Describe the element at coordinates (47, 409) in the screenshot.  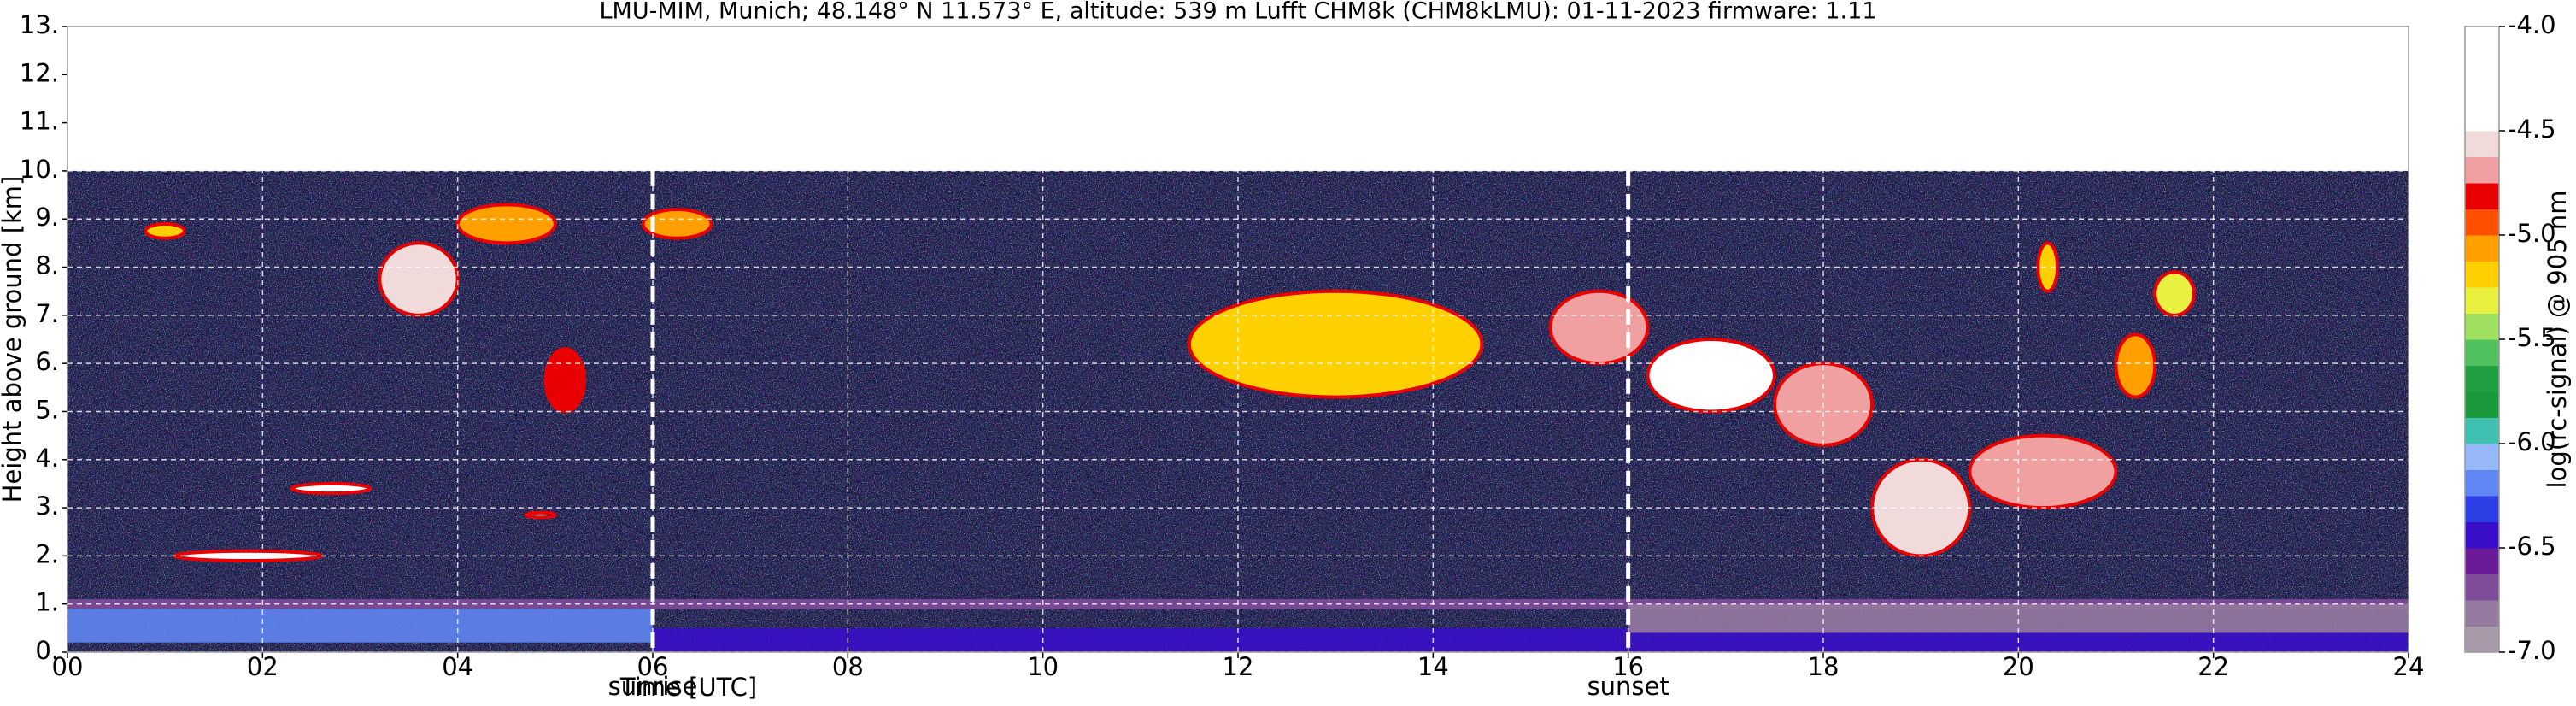
I see `y-tick-label: 5.` at that location.